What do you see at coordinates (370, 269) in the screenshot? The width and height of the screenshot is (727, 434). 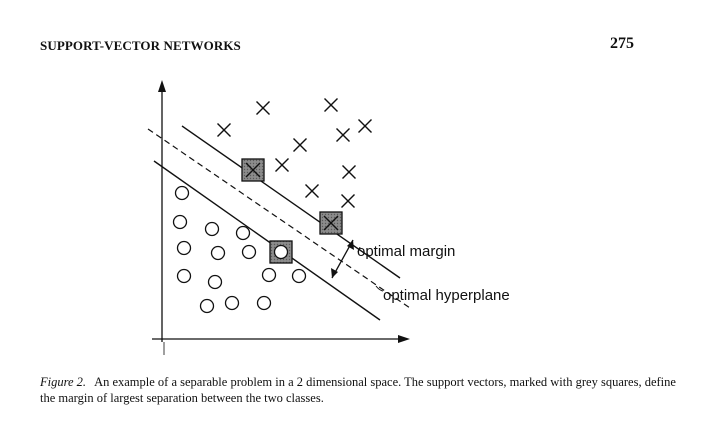 I see `annotation-leaders` at bounding box center [370, 269].